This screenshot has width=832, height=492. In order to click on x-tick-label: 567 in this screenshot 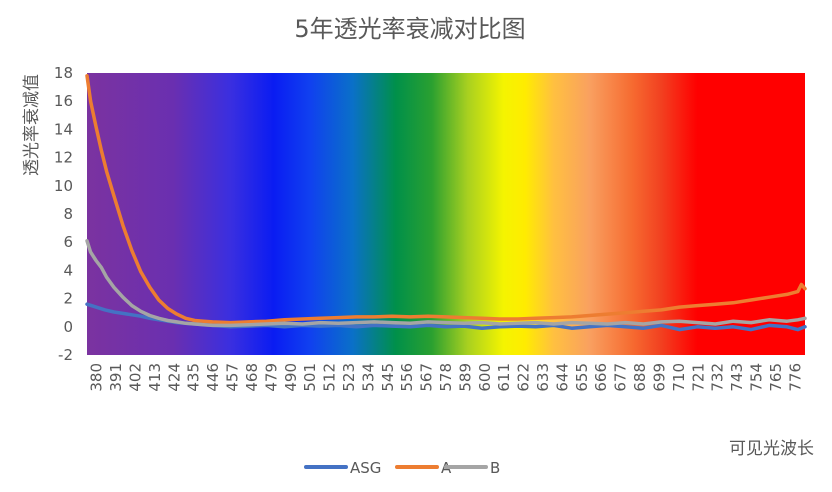, I will do `click(427, 377)`.